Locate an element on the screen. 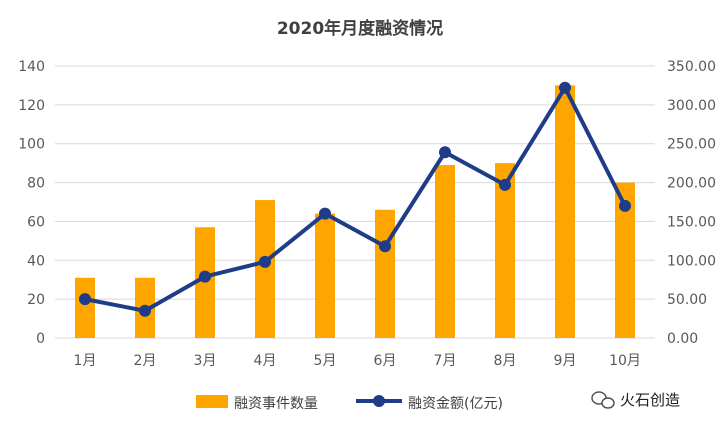 The image size is (720, 432). left-axis-ticks: 0 20 40 60 80 100 120 140 is located at coordinates (31, 203).